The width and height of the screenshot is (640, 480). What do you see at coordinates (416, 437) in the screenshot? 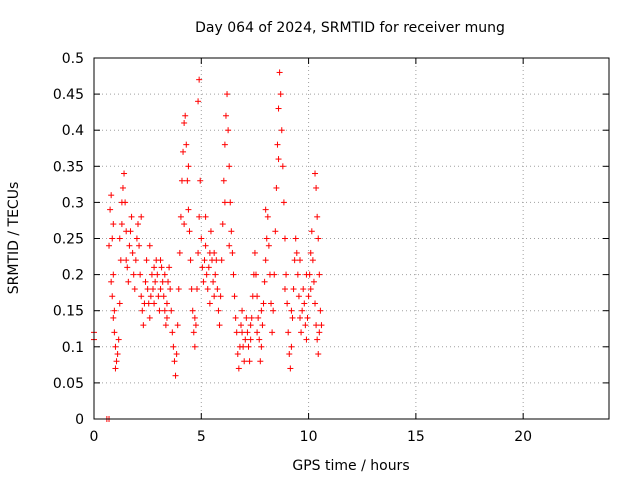
I see `x-tick-label: 15` at bounding box center [416, 437].